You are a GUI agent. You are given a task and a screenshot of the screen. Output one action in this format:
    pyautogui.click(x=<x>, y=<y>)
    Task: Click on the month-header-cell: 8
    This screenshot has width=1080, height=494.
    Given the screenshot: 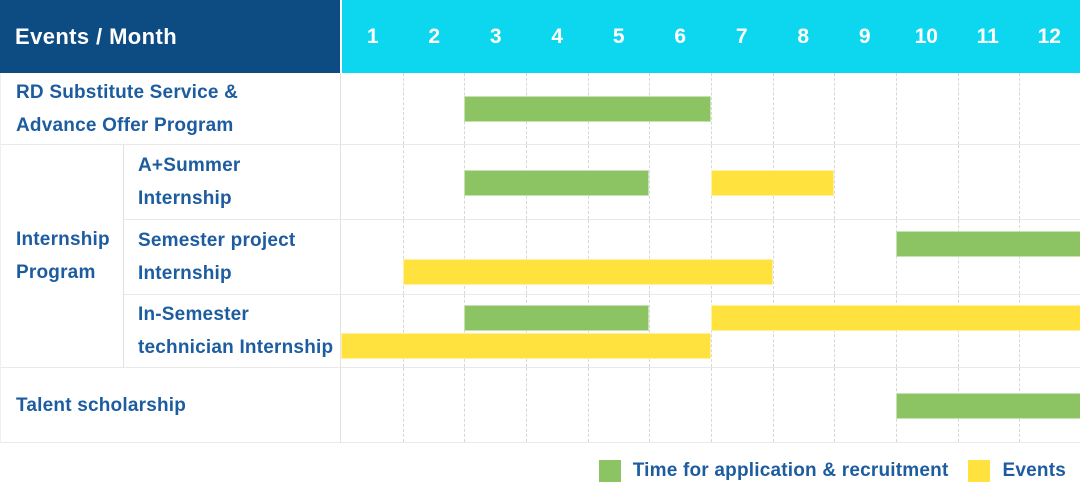 What is the action you would take?
    pyautogui.click(x=803, y=36)
    